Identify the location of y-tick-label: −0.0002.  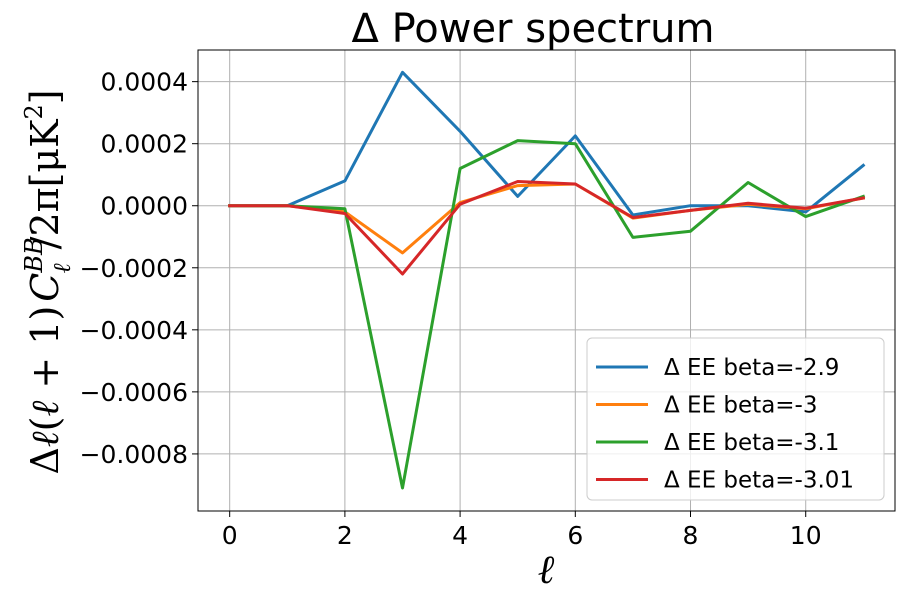
(134, 268).